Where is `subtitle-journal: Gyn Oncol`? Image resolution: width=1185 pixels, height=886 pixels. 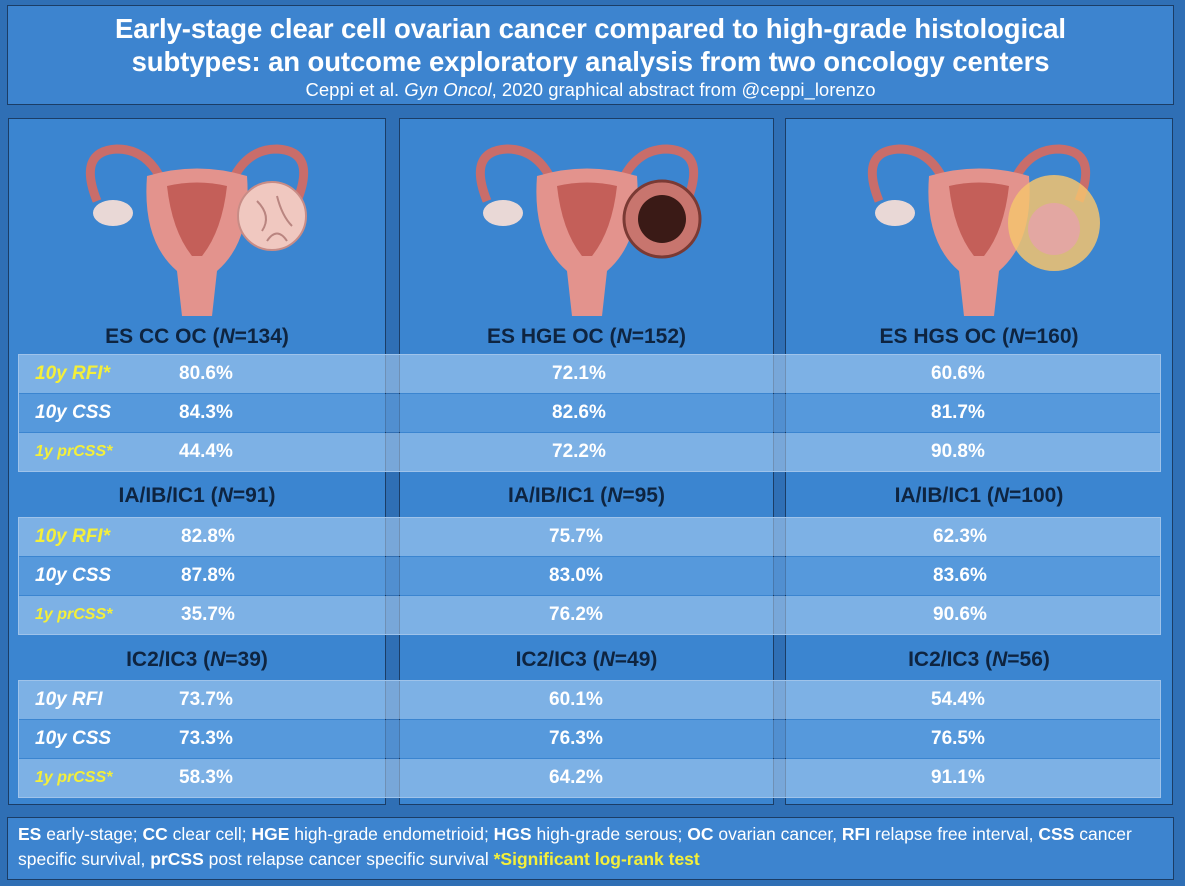
subtitle-journal: Gyn Oncol is located at coordinates (448, 89).